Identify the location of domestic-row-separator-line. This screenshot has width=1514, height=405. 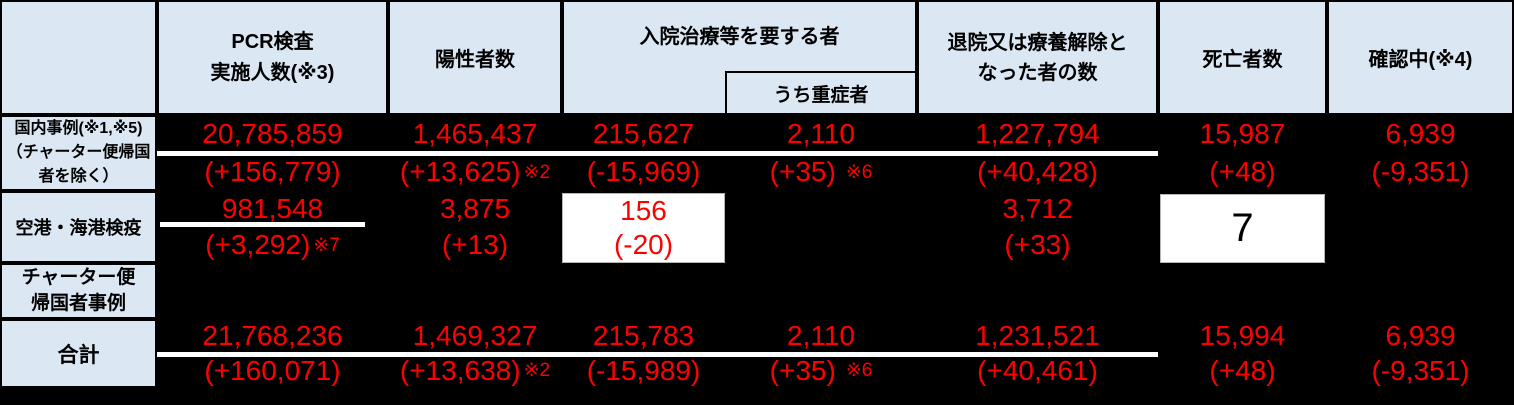
(657, 153).